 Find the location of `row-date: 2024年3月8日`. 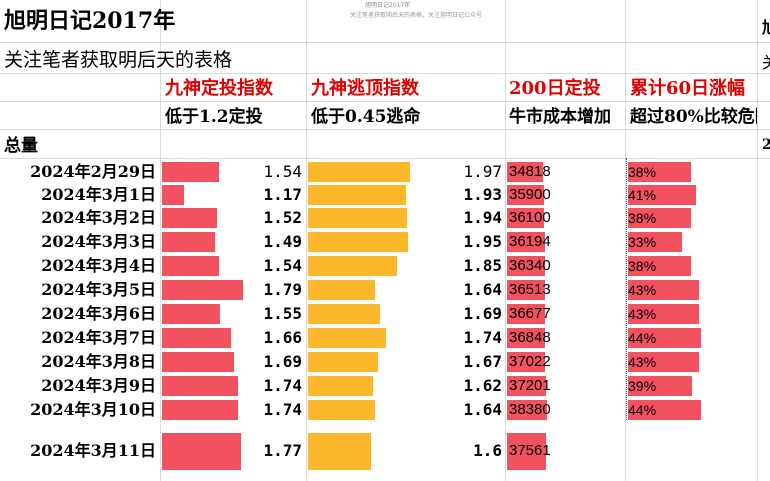

row-date: 2024年3月8日 is located at coordinates (98, 361).